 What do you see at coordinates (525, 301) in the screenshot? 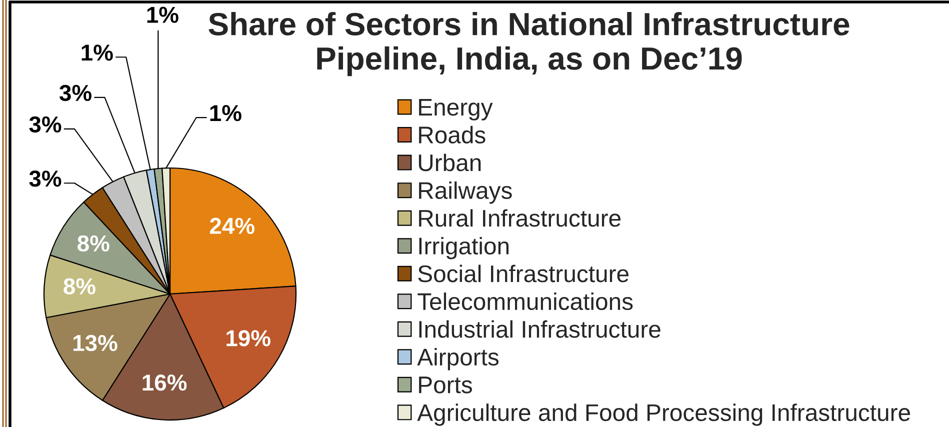
I see `legend-label: Telecommunications` at bounding box center [525, 301].